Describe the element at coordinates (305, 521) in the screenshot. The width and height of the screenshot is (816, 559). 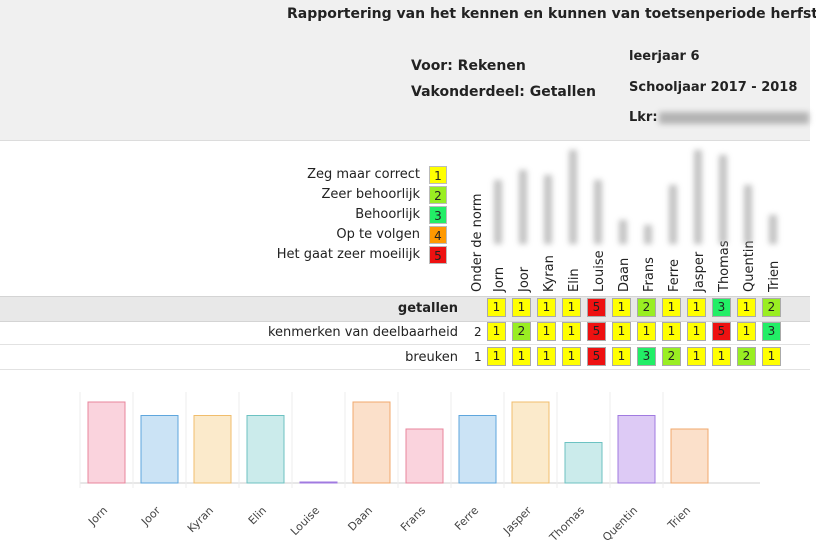
I see `chart-tick-label: Louise` at that location.